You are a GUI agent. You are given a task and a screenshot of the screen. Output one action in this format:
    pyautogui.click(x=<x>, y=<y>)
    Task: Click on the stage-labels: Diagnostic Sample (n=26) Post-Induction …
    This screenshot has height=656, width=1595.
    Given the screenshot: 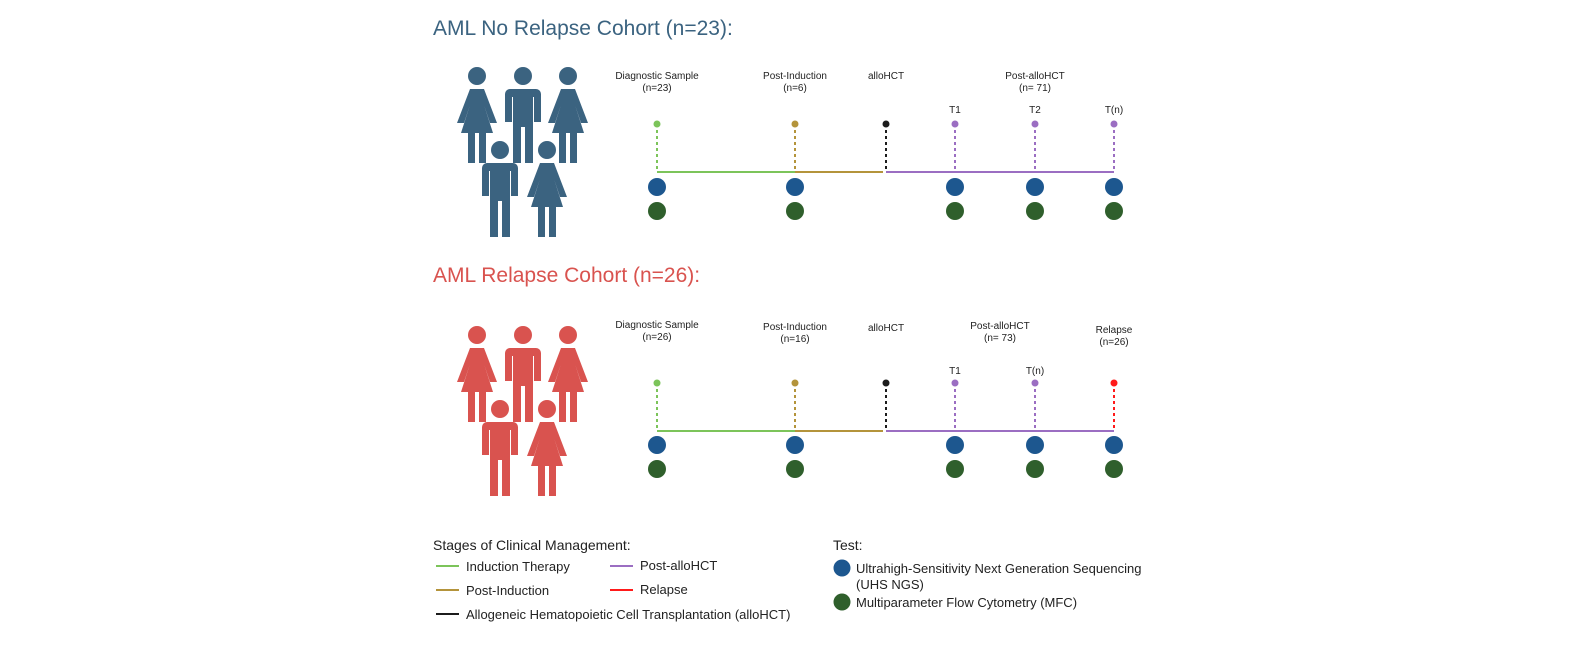 What is the action you would take?
    pyautogui.click(x=873, y=348)
    